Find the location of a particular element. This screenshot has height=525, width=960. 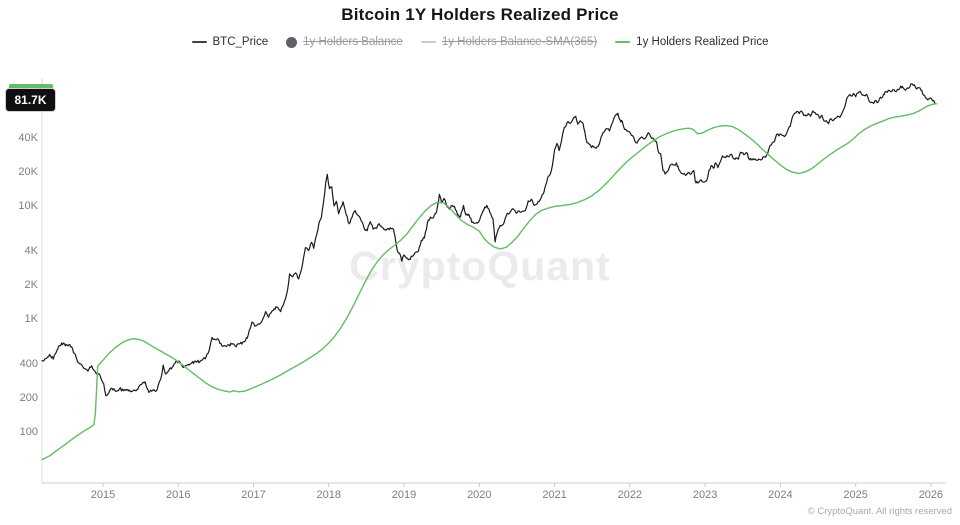

y-tick-2k: 2K is located at coordinates (31, 284).